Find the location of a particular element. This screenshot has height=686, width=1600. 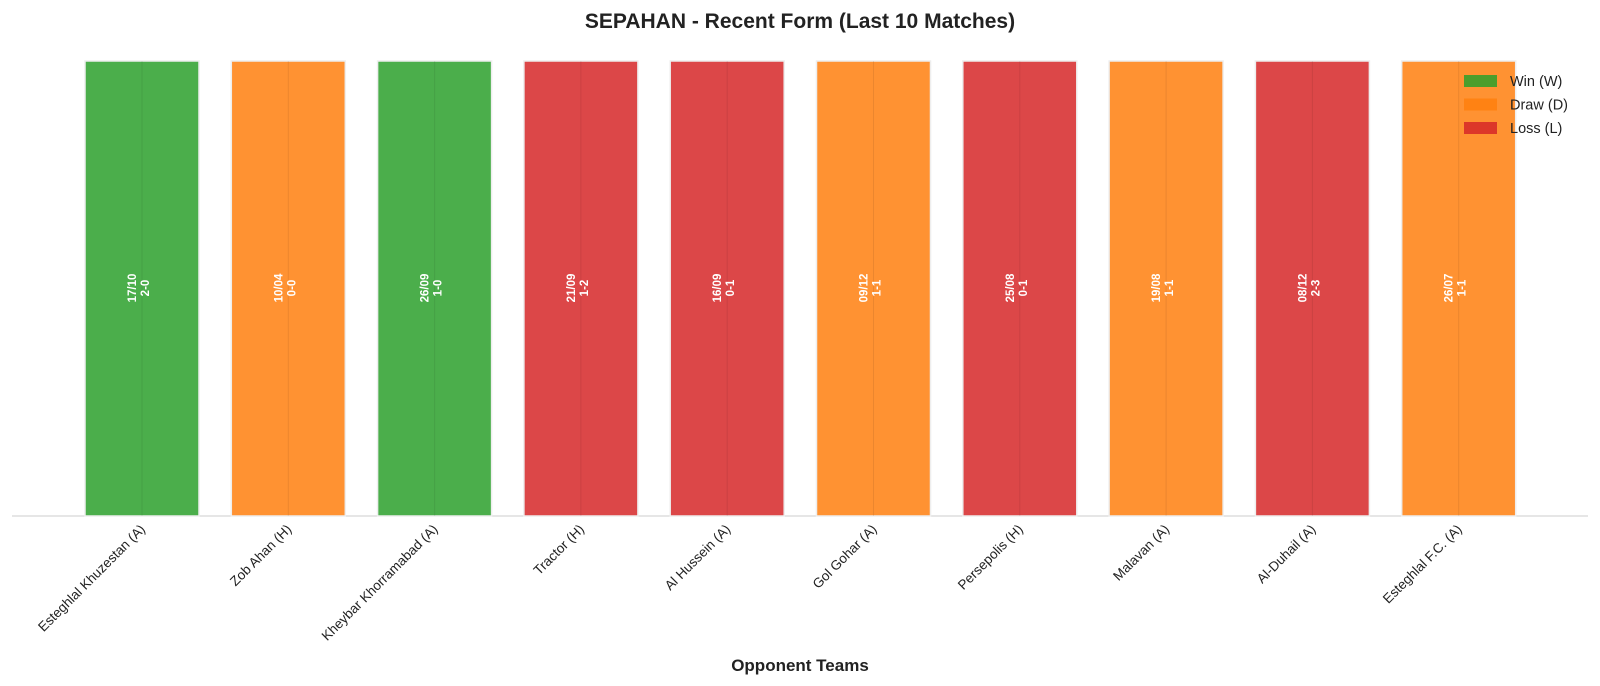

data-label: 08/12 2-3 is located at coordinates (1309, 288).